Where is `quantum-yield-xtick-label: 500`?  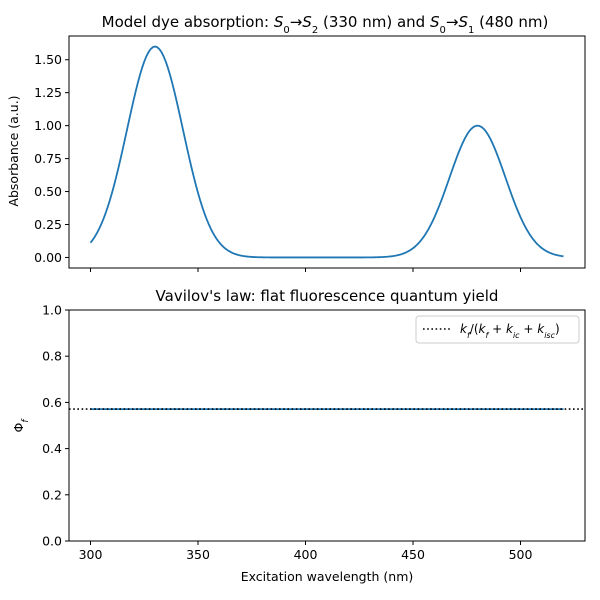 quantum-yield-xtick-label: 500 is located at coordinates (521, 554).